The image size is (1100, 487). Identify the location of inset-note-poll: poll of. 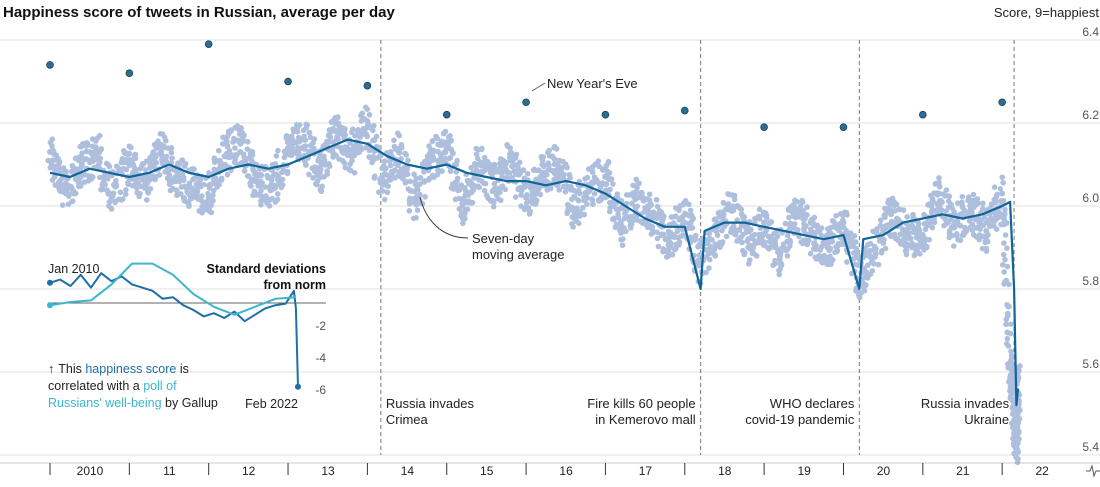
(160, 386).